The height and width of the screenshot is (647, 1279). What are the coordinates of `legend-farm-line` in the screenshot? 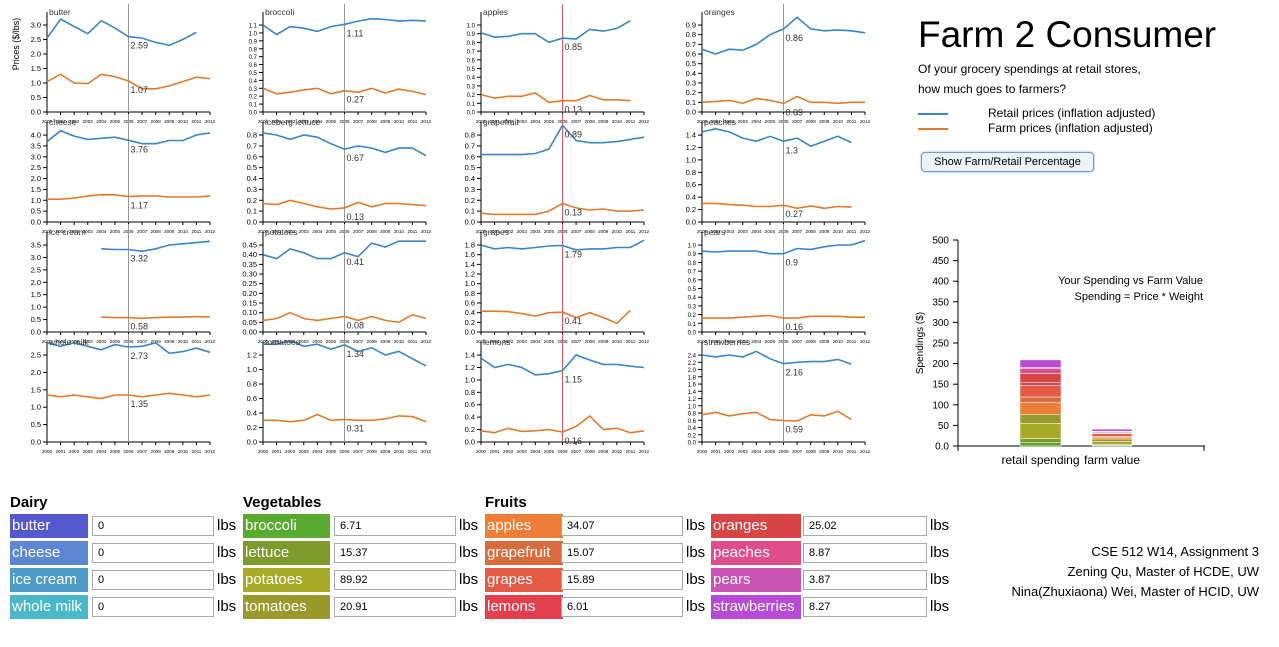 It's located at (933, 129).